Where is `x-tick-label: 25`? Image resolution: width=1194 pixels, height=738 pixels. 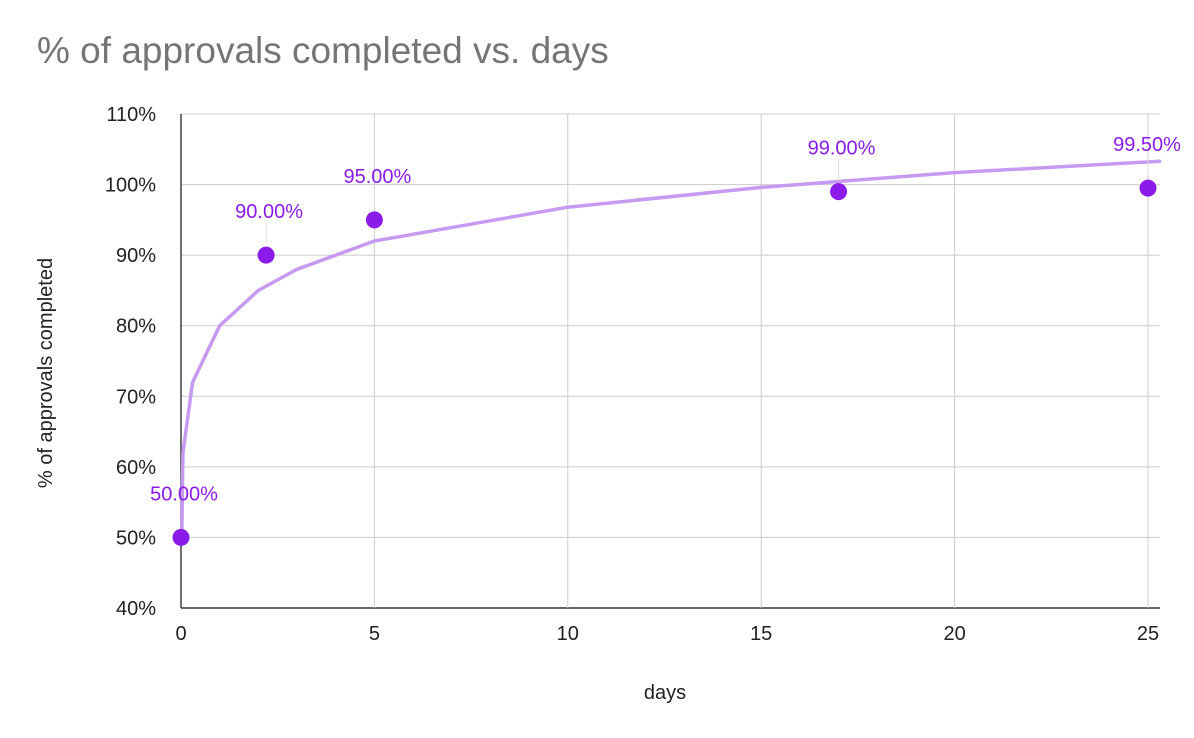 x-tick-label: 25 is located at coordinates (1148, 634).